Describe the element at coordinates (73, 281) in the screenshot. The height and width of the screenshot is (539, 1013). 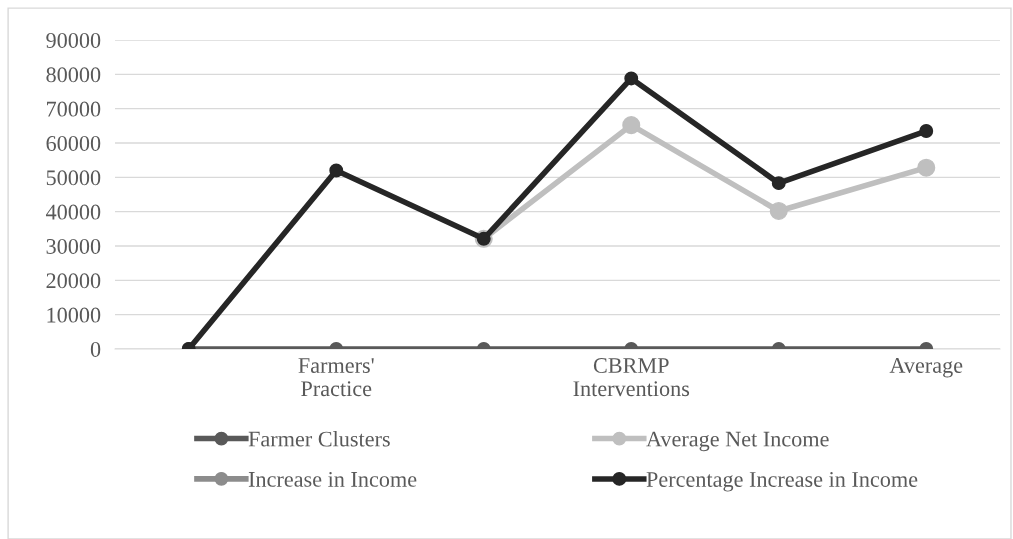
I see `y-tick-label: 20000` at that location.